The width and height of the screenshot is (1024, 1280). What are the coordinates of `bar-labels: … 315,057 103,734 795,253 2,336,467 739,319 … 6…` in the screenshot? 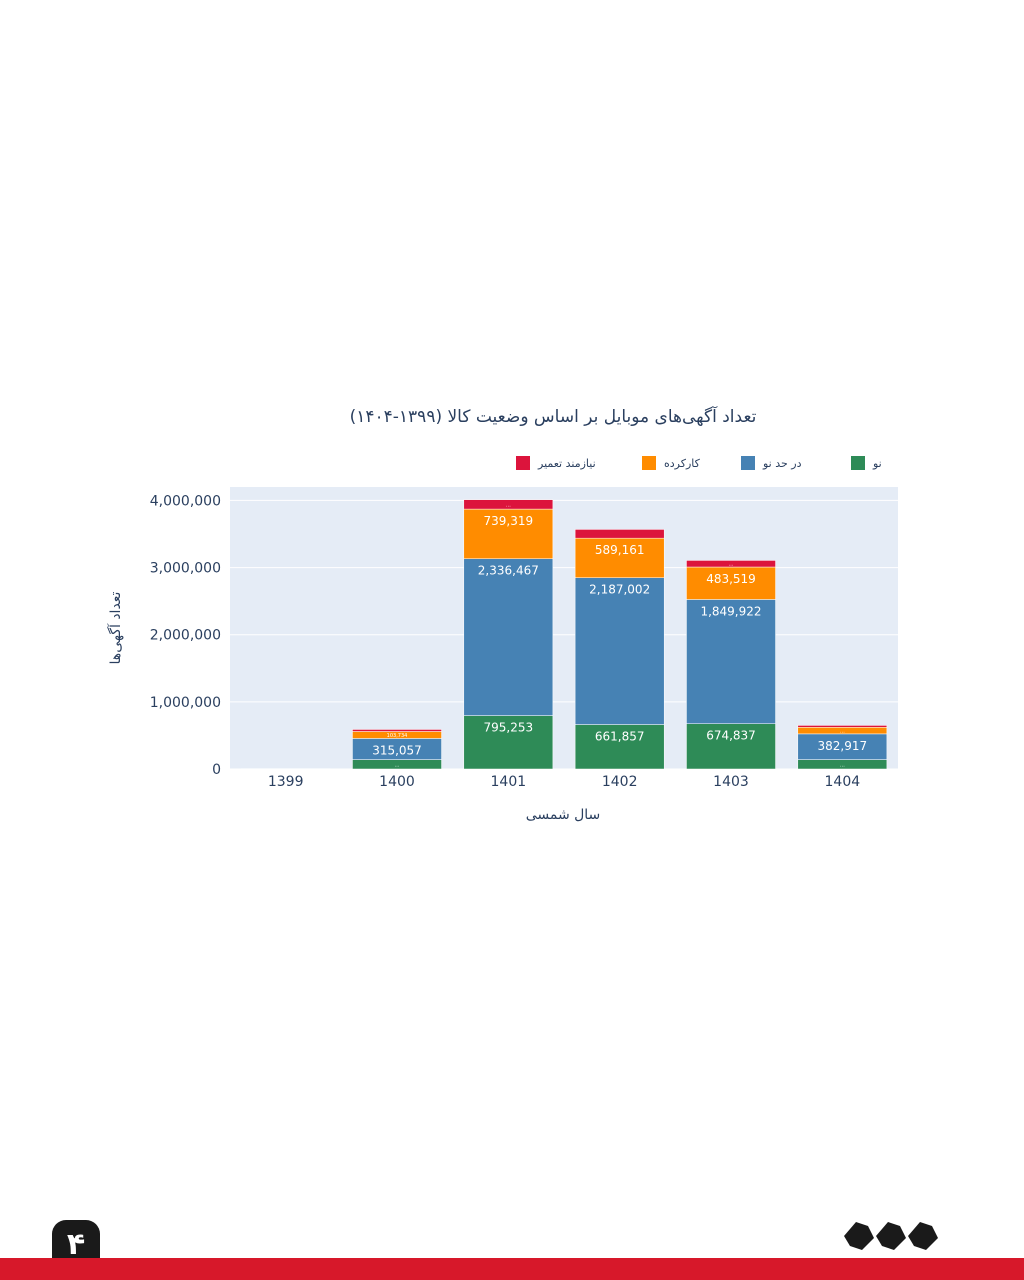 It's located at (619, 635).